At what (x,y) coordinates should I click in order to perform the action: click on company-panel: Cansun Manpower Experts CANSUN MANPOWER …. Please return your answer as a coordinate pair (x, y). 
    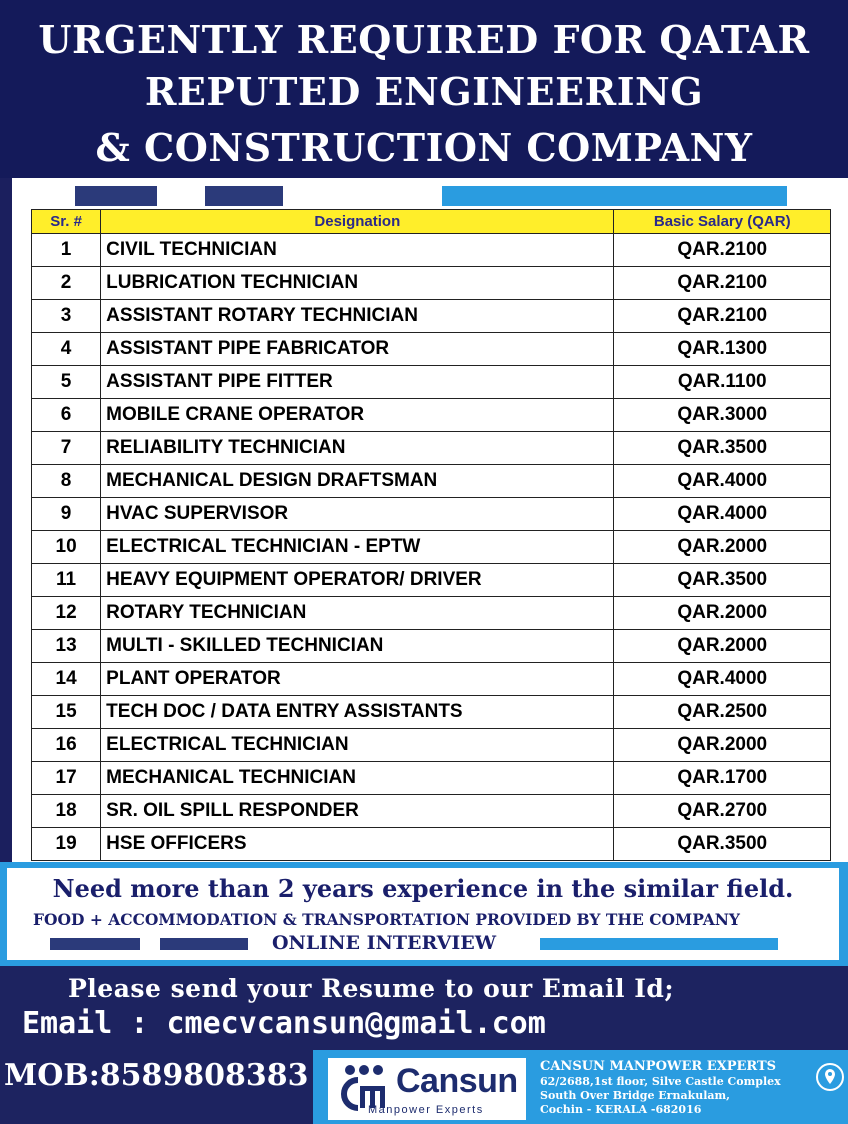
    Looking at the image, I should click on (580, 1087).